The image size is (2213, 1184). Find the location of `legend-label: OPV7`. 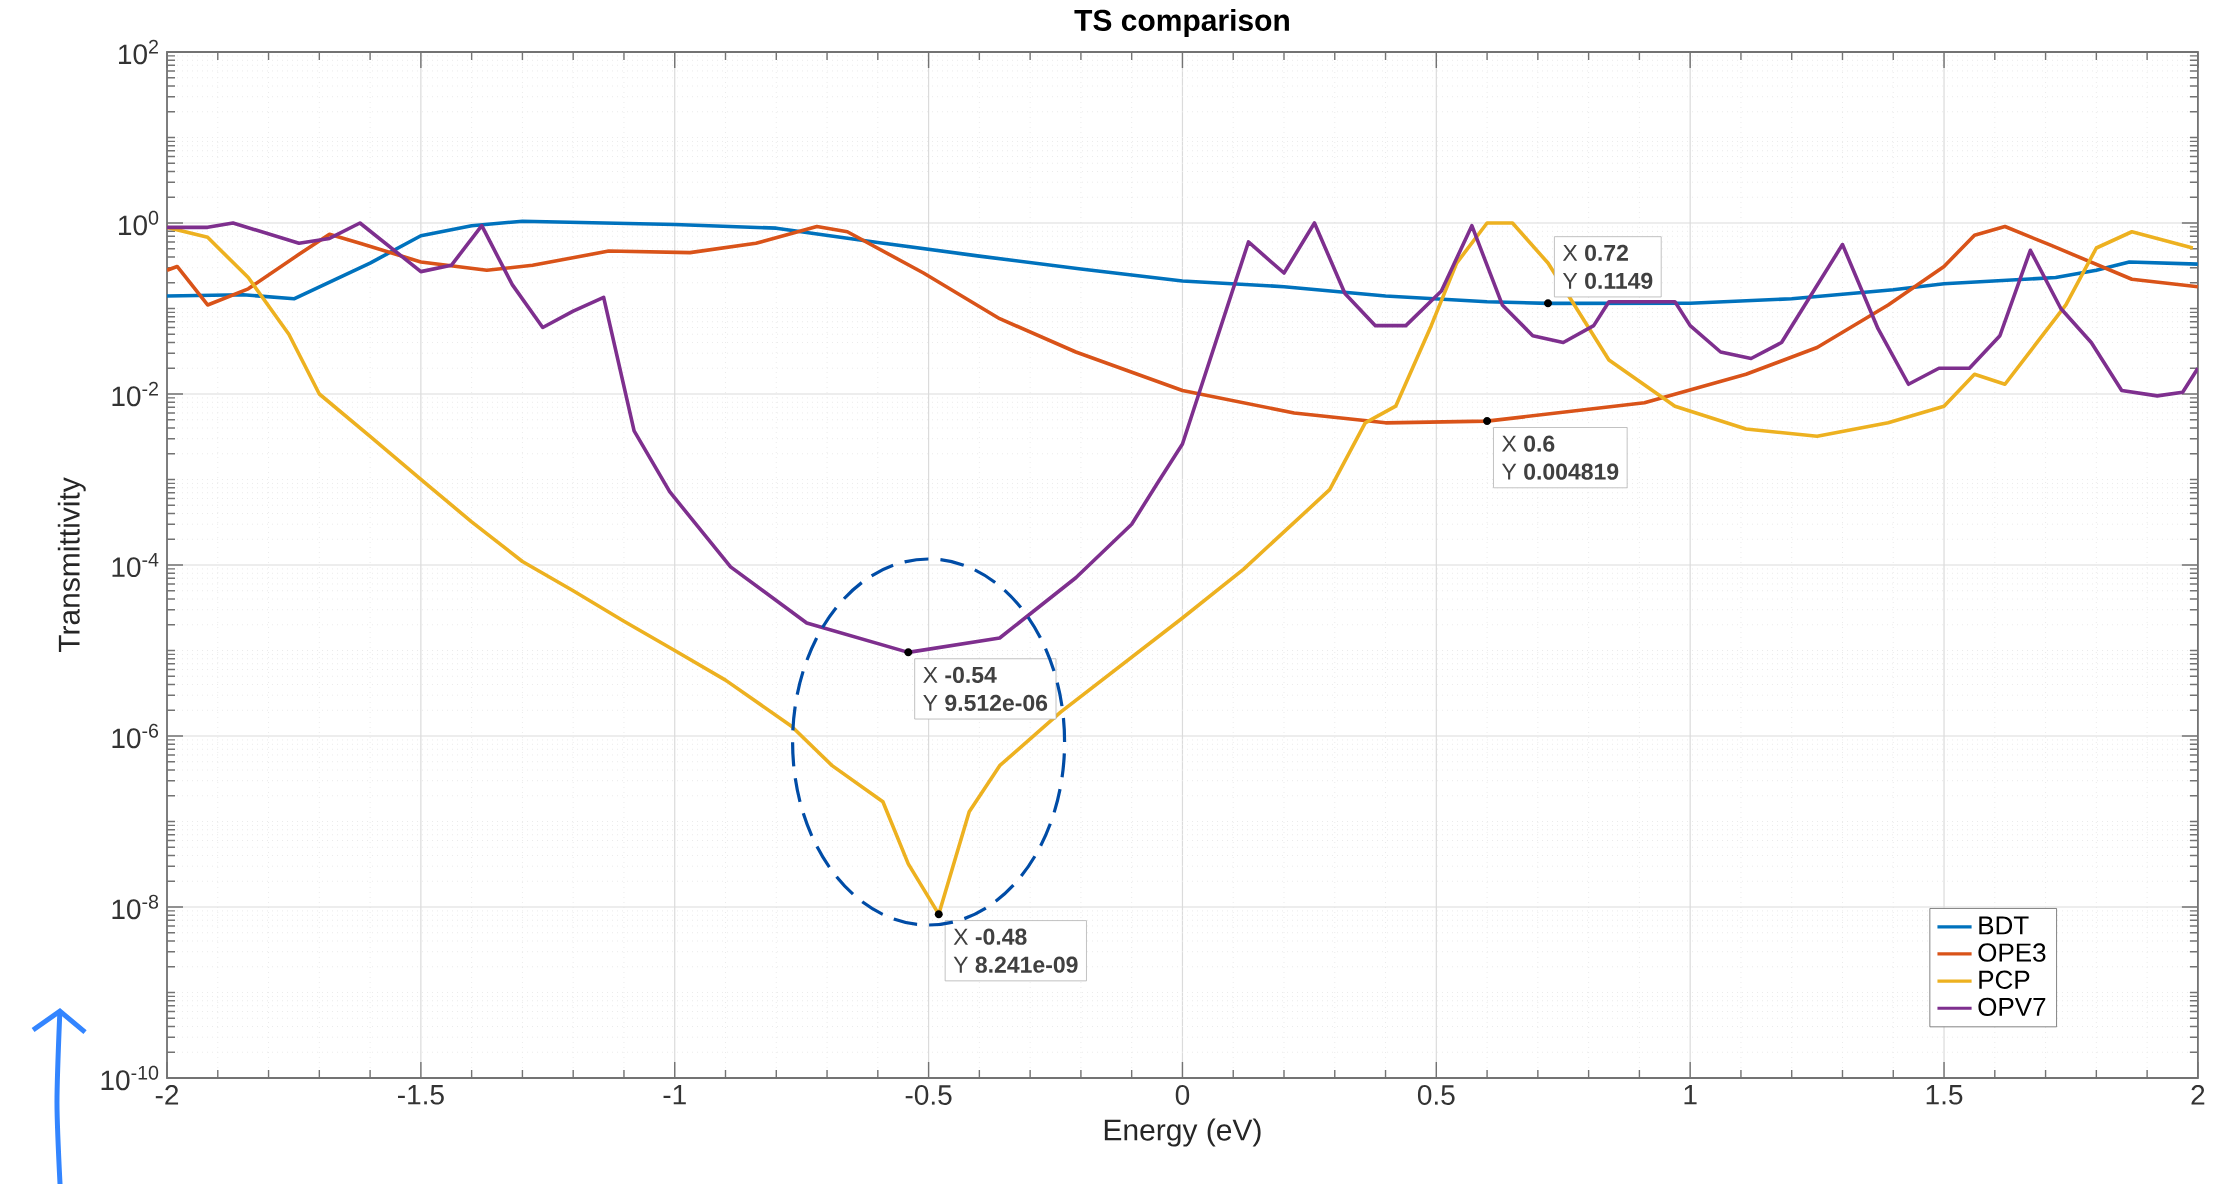

legend-label: OPV7 is located at coordinates (2012, 1007).